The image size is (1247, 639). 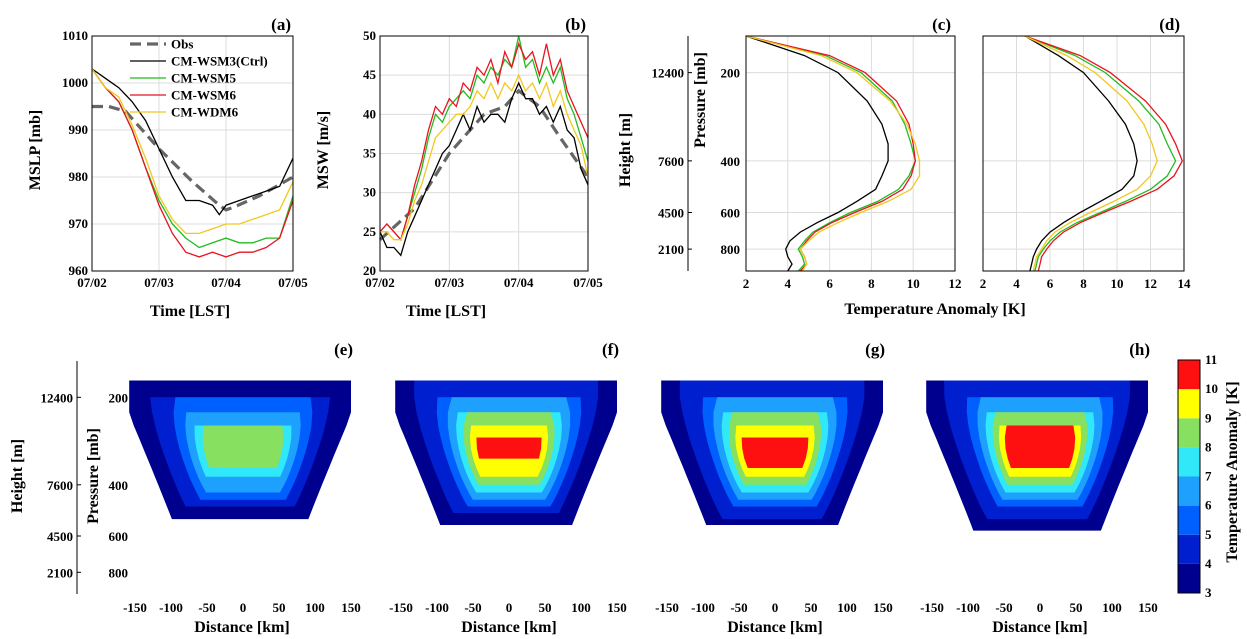 I want to click on legend-entry: Obs, so click(x=182, y=44).